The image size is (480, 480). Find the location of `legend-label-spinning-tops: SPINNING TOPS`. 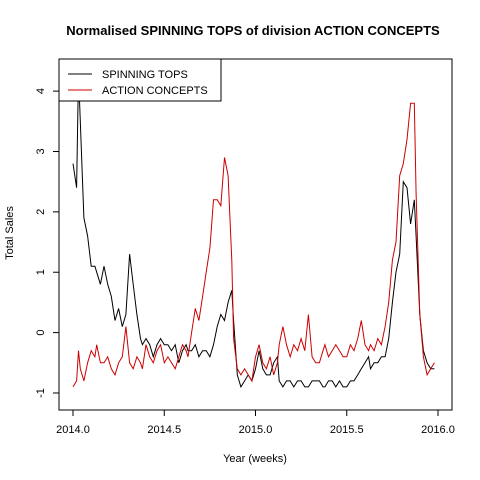

legend-label-spinning-tops: SPINNING TOPS is located at coordinates (145, 75).